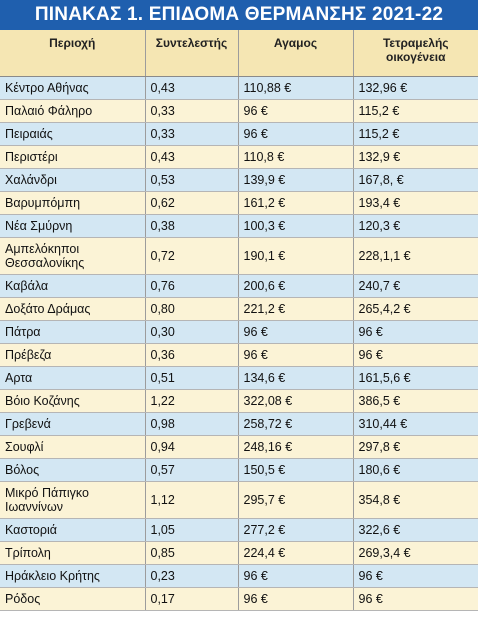 The width and height of the screenshot is (478, 624). Describe the element at coordinates (296, 53) in the screenshot. I see `header-single: Αγαμος` at that location.